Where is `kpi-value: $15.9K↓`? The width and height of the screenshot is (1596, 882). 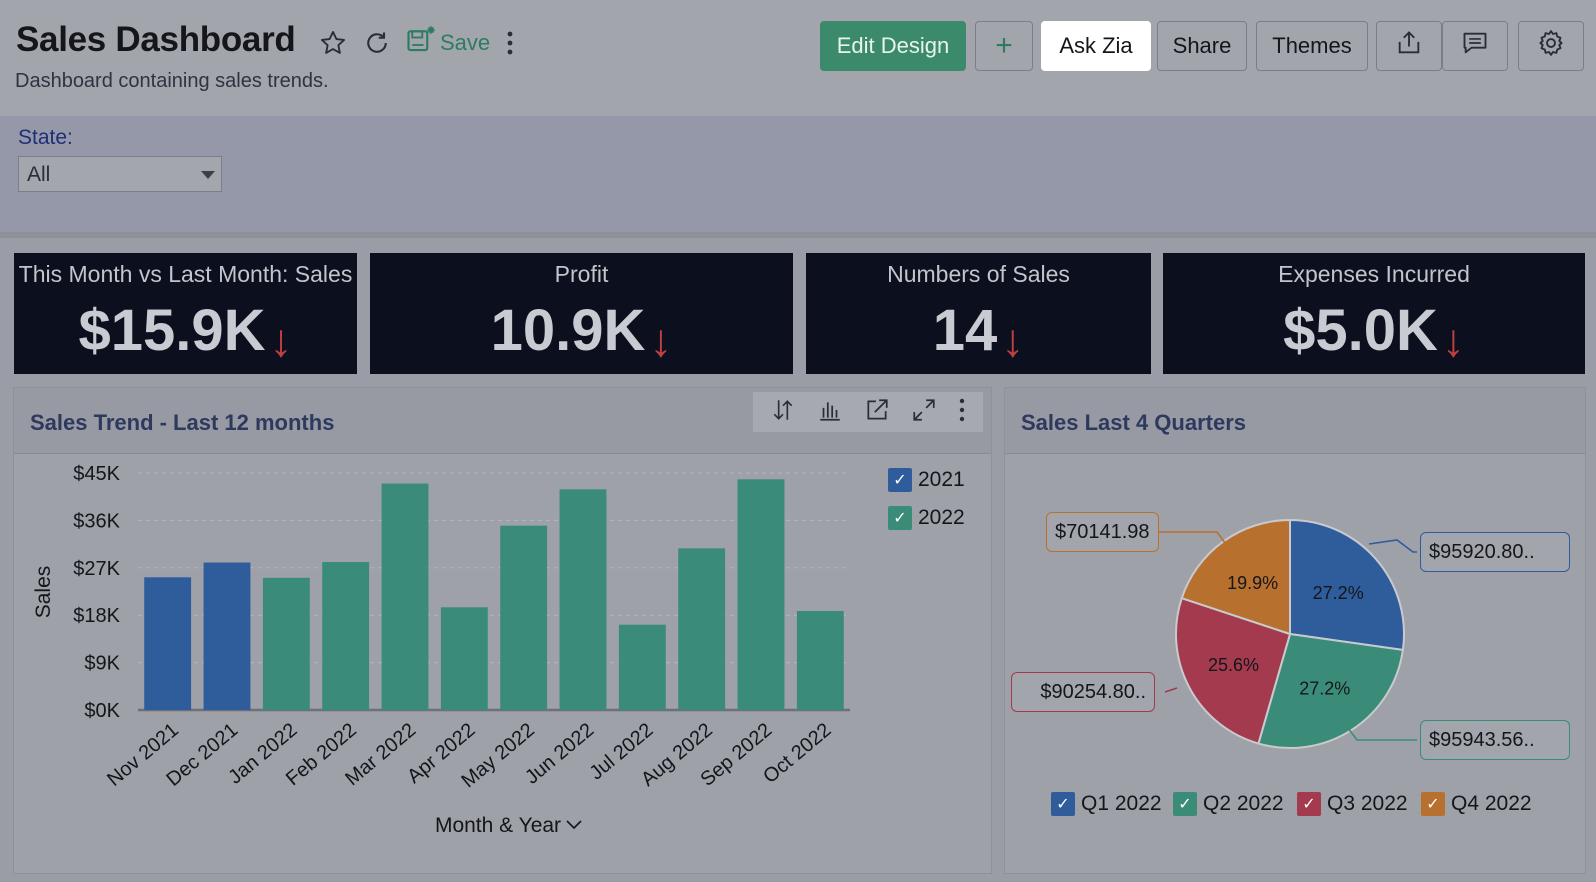
kpi-value: $15.9K↓ is located at coordinates (185, 332).